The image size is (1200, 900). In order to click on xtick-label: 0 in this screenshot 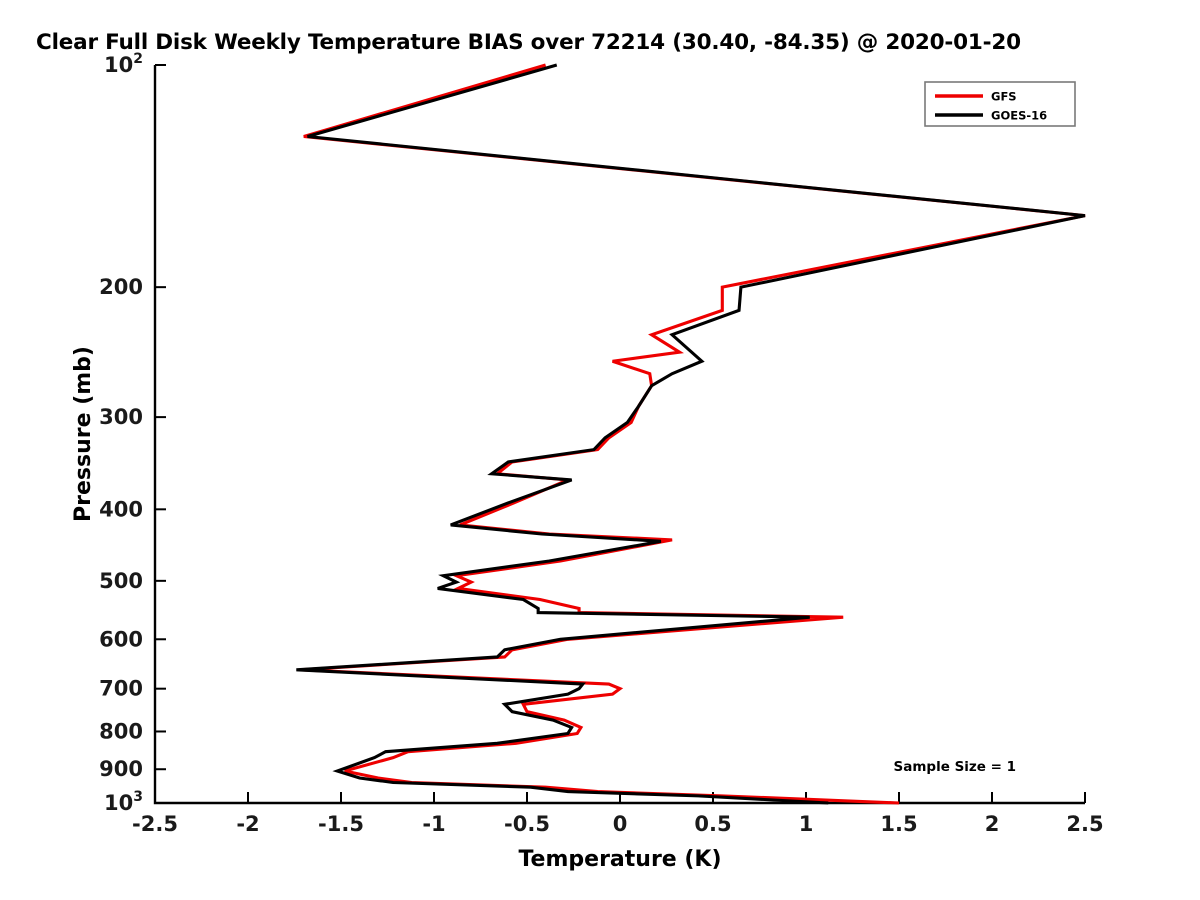, I will do `click(620, 824)`.